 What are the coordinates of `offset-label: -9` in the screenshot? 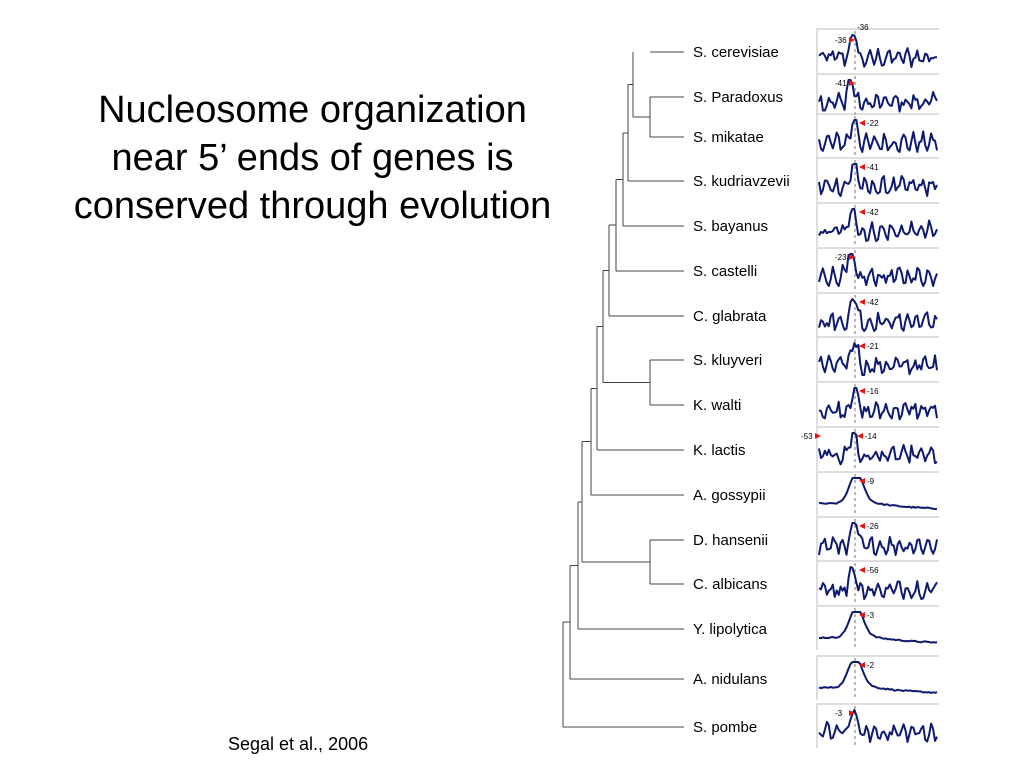 It's located at (871, 481).